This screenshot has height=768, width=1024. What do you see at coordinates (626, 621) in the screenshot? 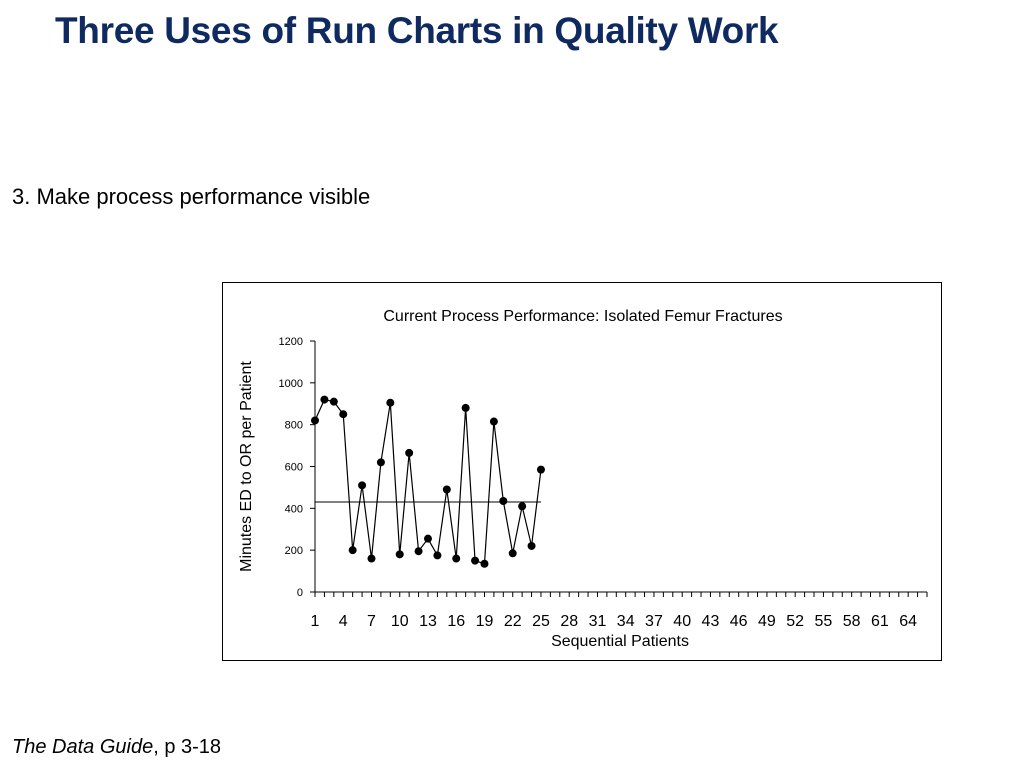
I see `x-tick-label: 34` at bounding box center [626, 621].